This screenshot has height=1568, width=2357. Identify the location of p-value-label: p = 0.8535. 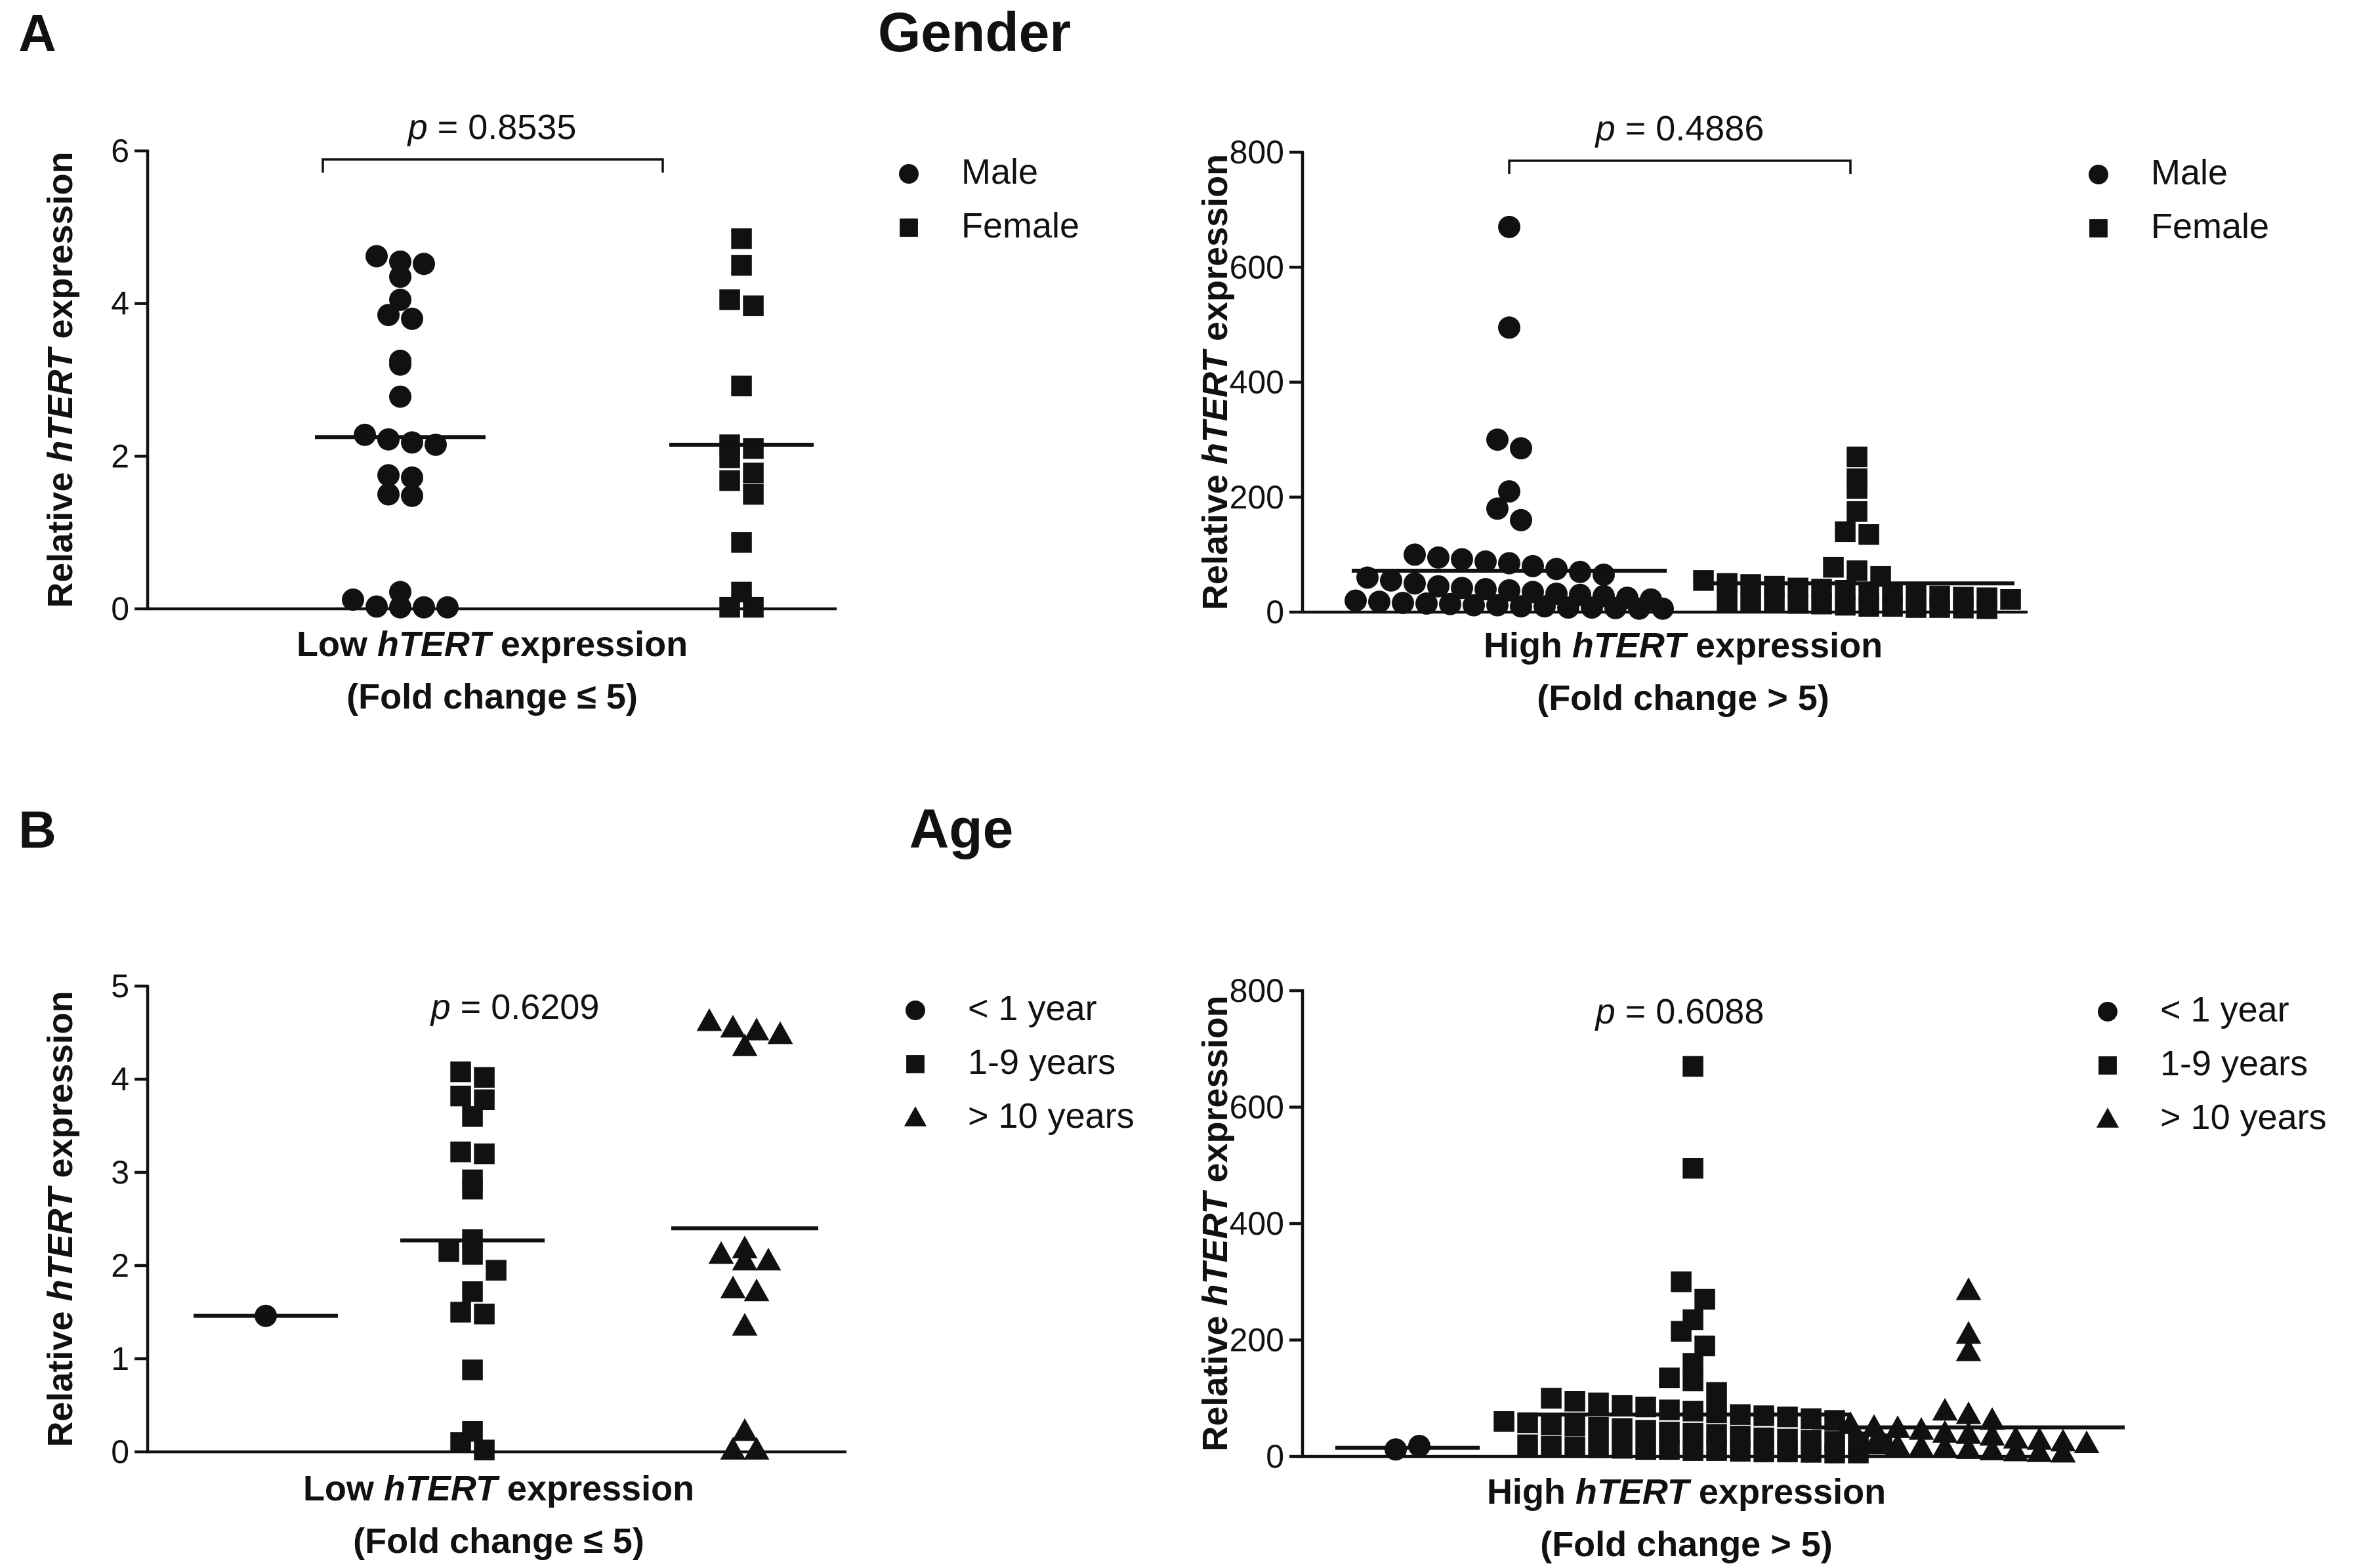
(492, 127).